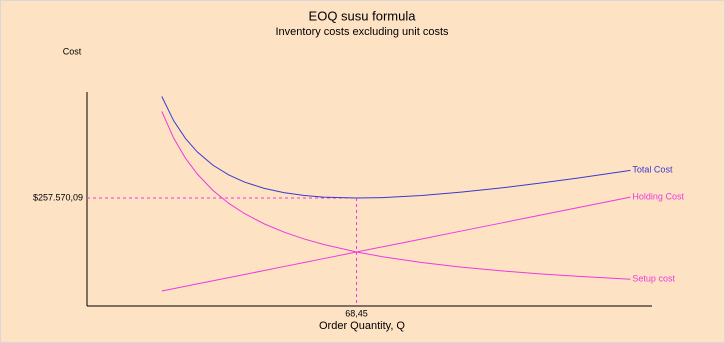 Image resolution: width=725 pixels, height=343 pixels. Describe the element at coordinates (658, 197) in the screenshot. I see `series-label: Holding Cost` at that location.